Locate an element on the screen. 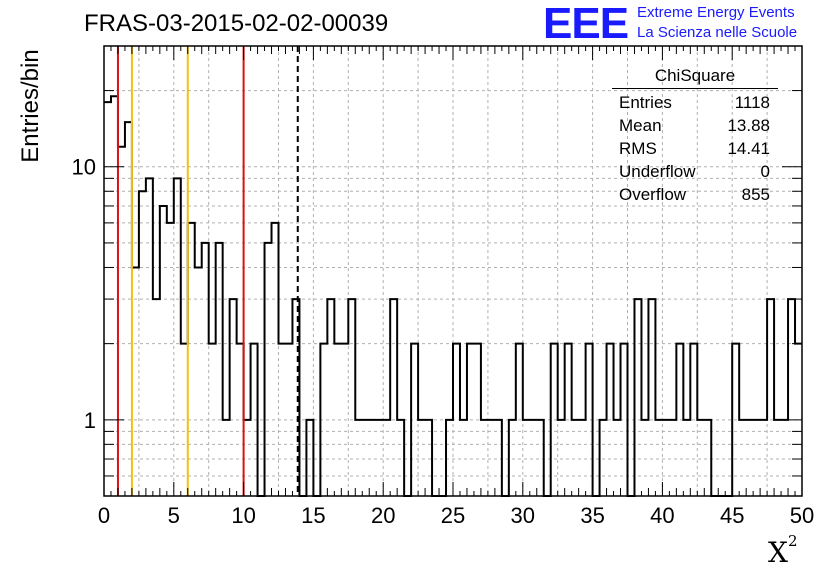  x-tick-label: 10 is located at coordinates (243, 515).